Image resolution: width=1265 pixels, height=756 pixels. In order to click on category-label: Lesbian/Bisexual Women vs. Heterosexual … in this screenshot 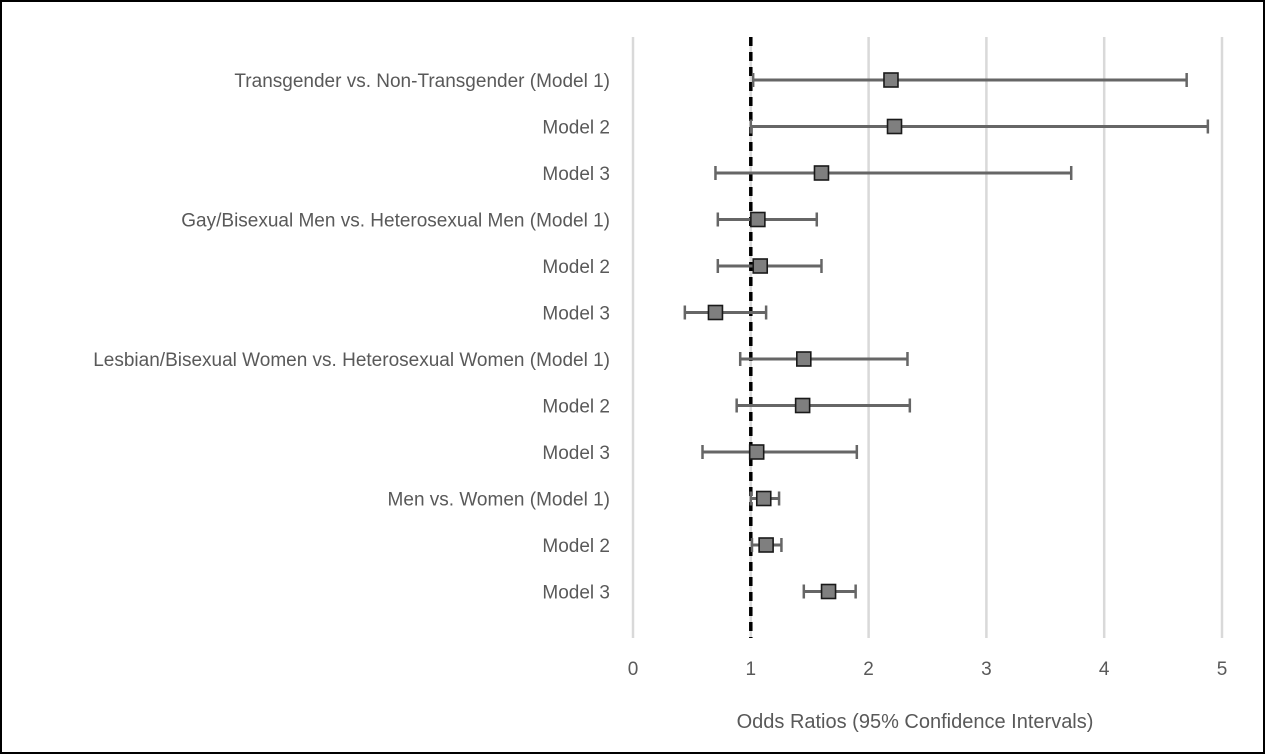, I will do `click(351, 360)`.